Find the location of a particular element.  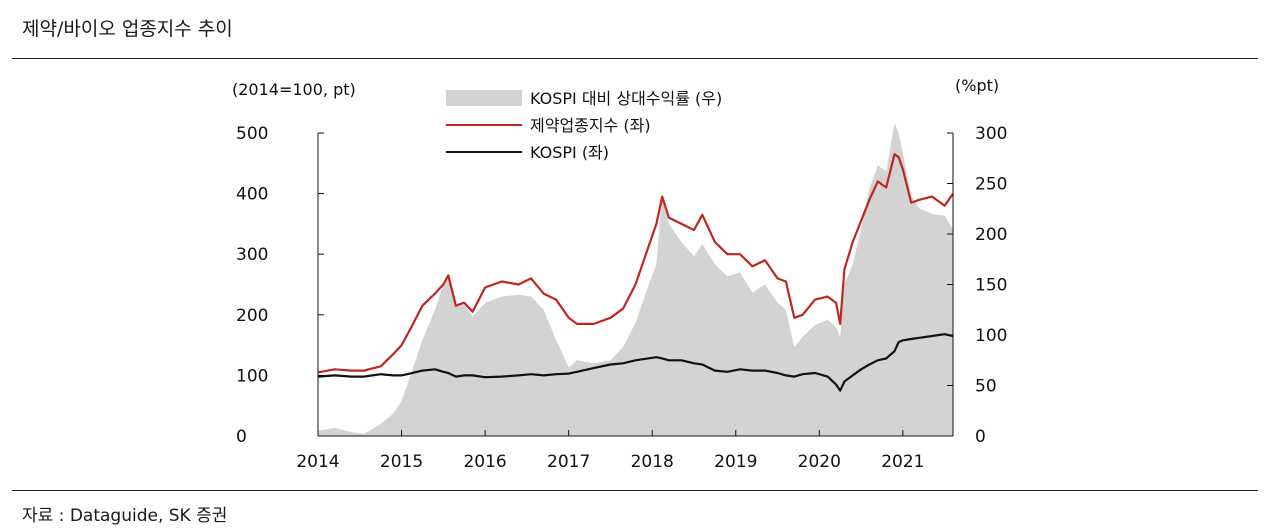

legend-label-relative-return: KOSPI 대비 상대수익률 (우) is located at coordinates (626, 98).